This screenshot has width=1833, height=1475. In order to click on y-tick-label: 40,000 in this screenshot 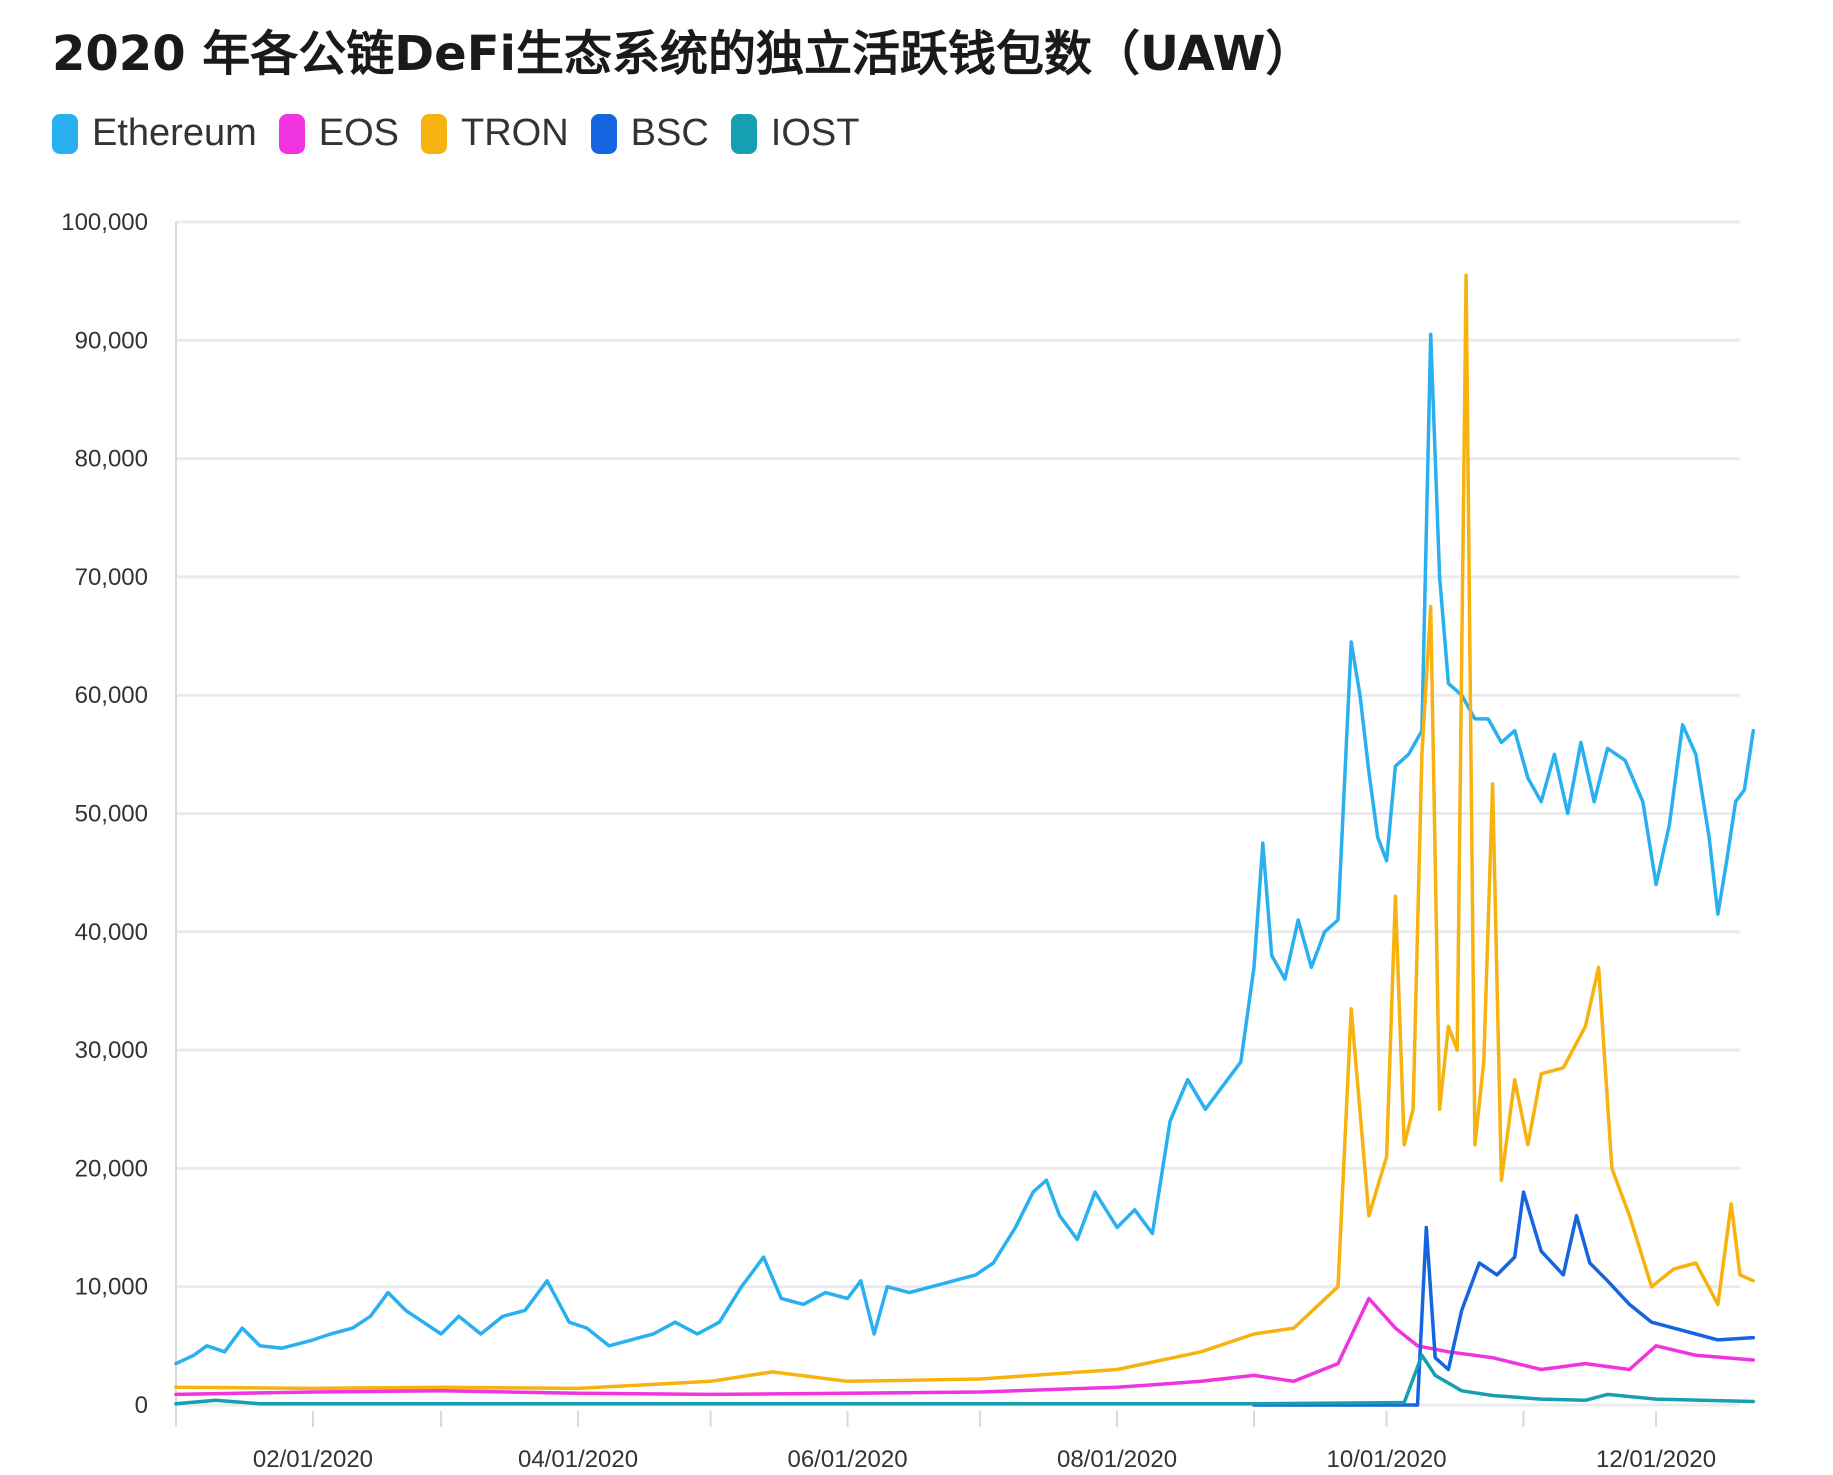, I will do `click(111, 932)`.